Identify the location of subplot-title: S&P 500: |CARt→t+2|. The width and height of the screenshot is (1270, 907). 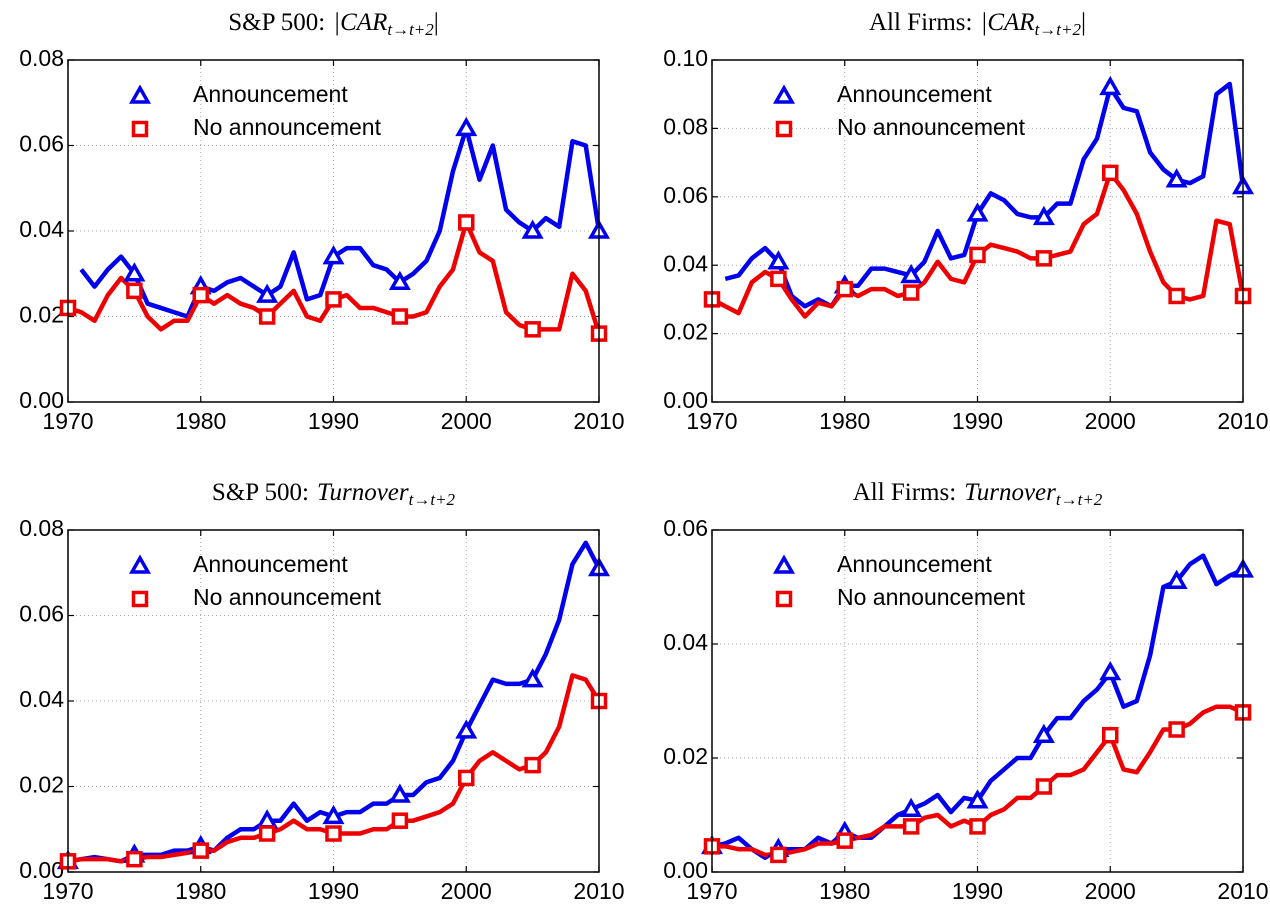
(333, 24).